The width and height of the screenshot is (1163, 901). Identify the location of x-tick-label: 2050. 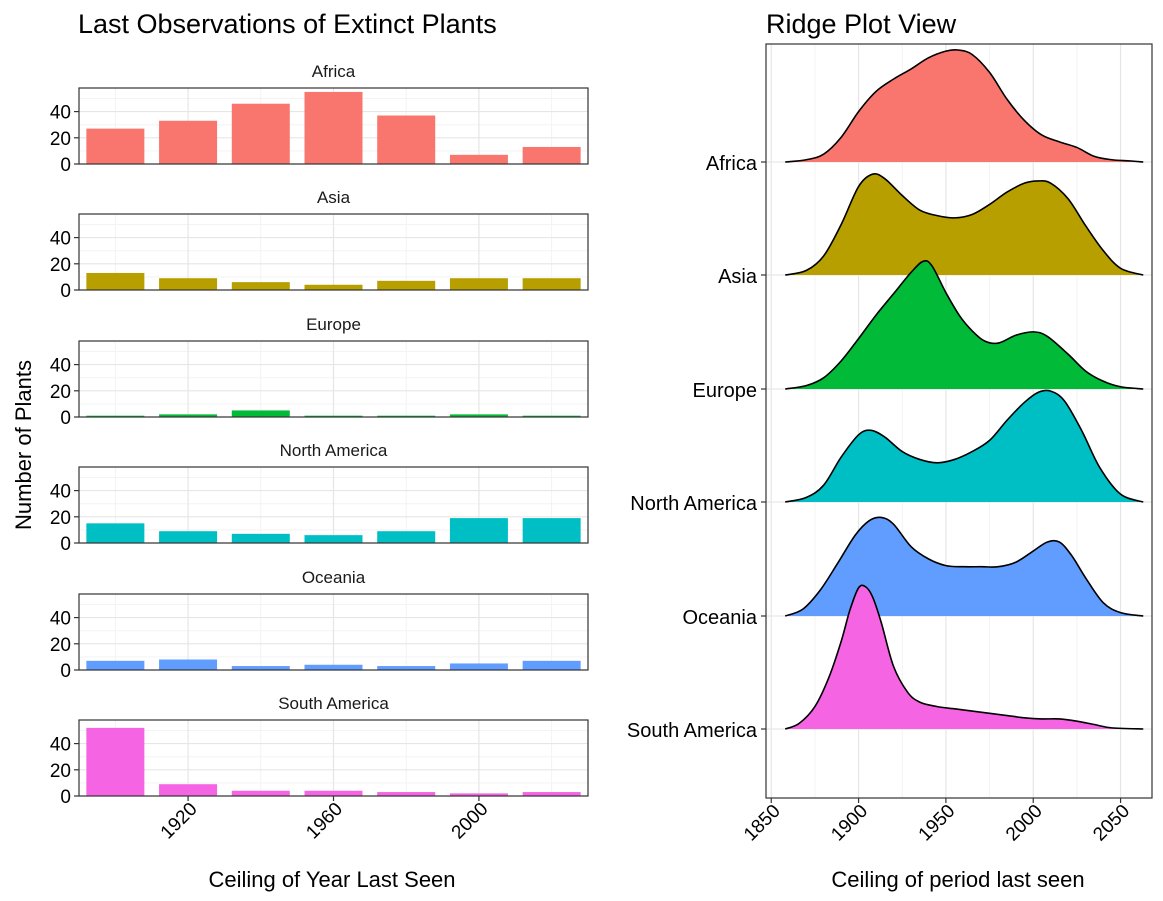
(1111, 823).